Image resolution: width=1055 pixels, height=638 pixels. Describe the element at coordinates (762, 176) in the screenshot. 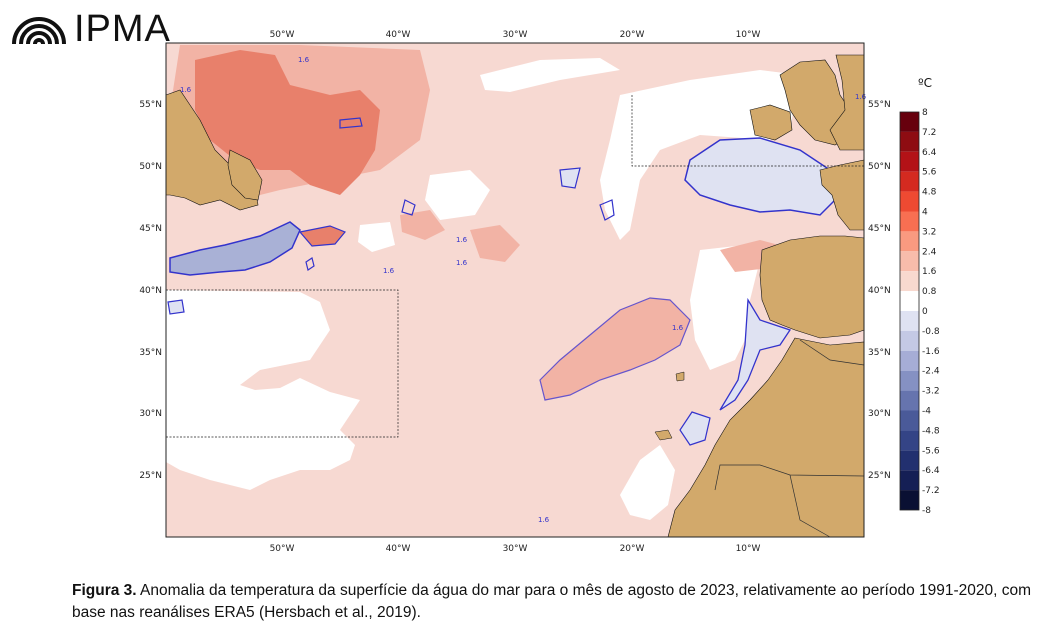

I see `cool-region-bay-of-biscay` at that location.